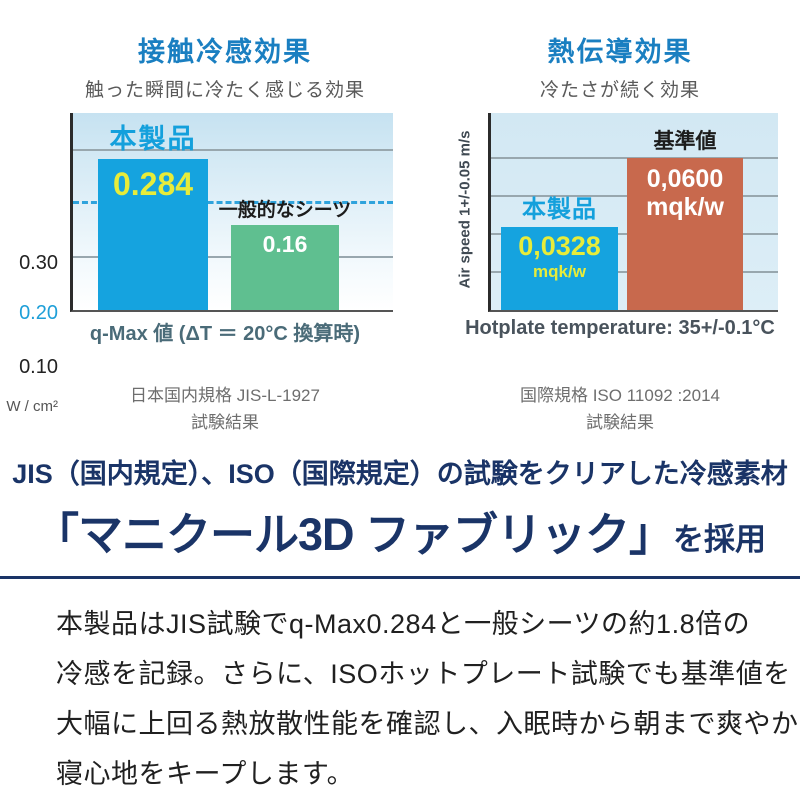 The image size is (800, 800). What do you see at coordinates (620, 328) in the screenshot?
I see `right-chart-xlabel: Hotplate temperature: 35+/-0.1°C` at bounding box center [620, 328].